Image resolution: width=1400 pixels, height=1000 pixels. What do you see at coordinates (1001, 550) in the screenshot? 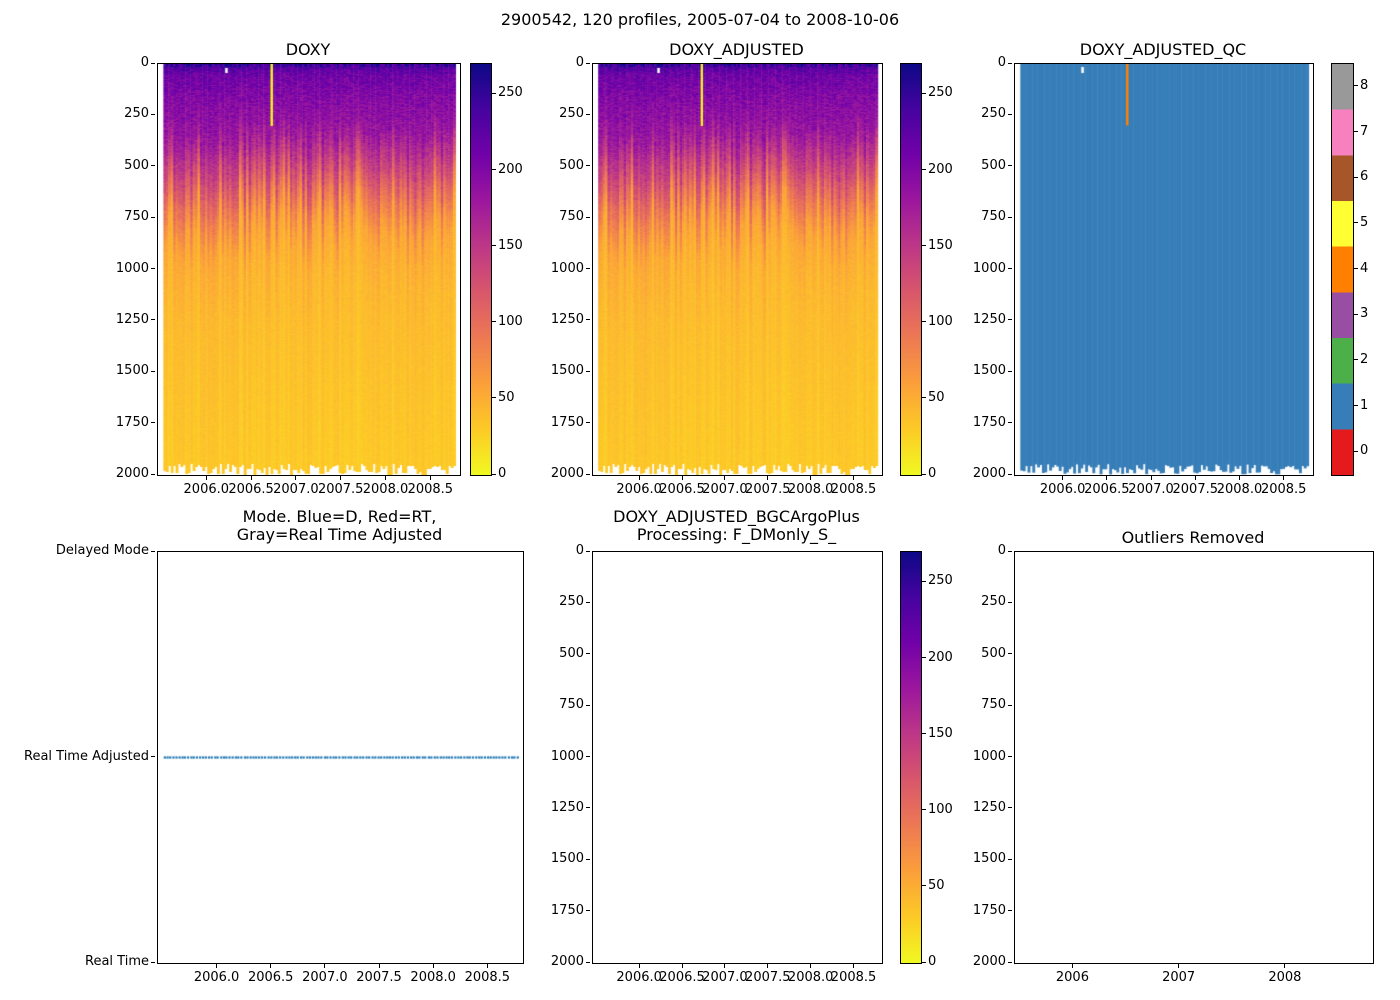
I see `y-tick-label: 0` at bounding box center [1001, 550].